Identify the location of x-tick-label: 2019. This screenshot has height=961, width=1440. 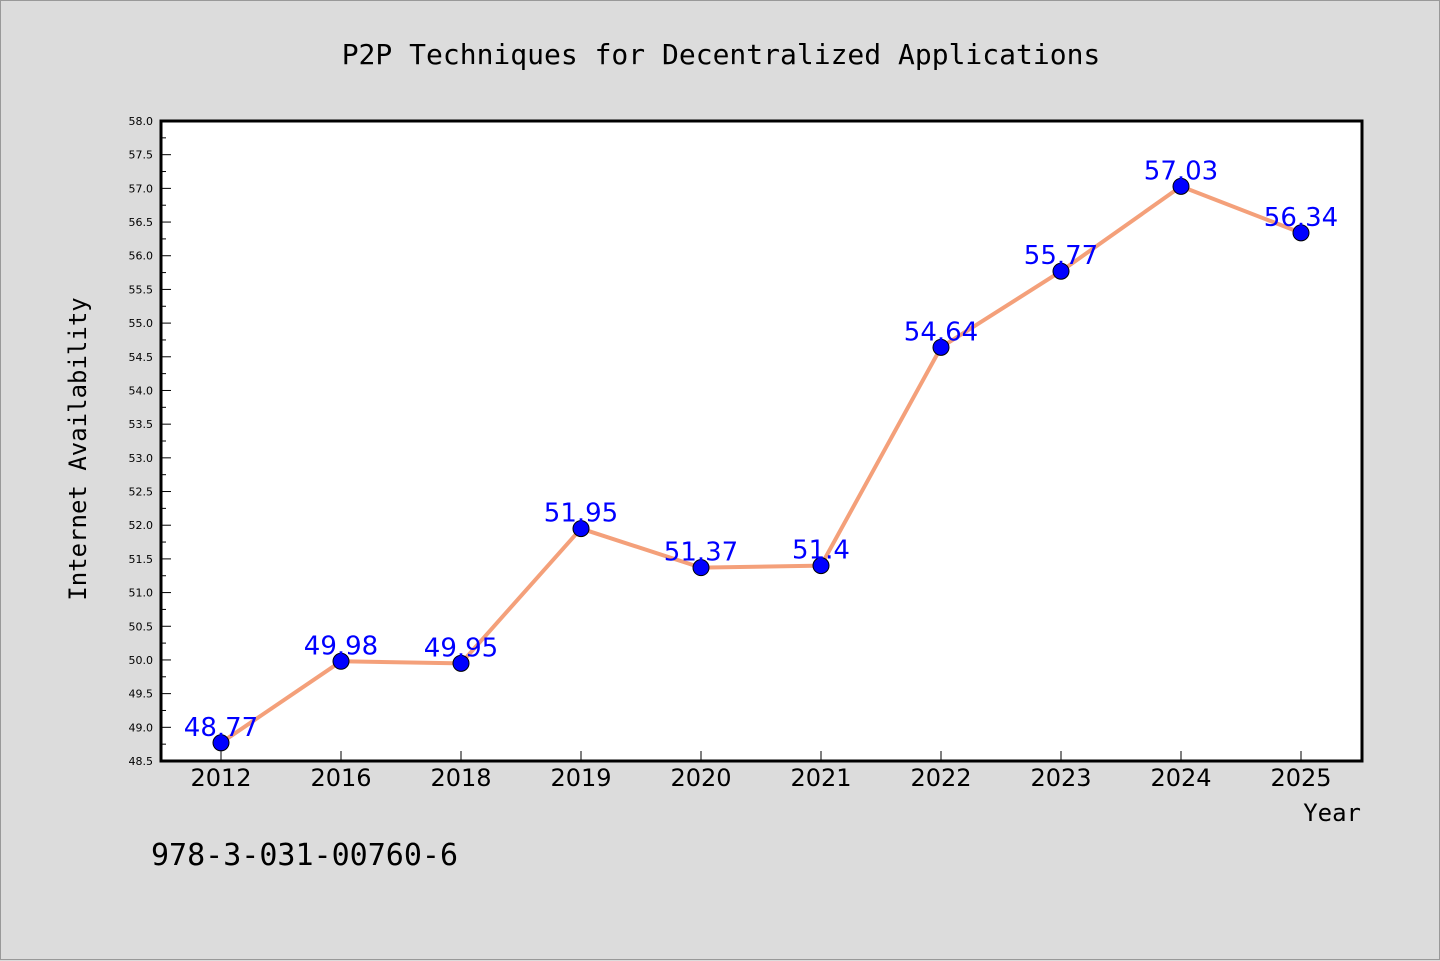
(580, 778).